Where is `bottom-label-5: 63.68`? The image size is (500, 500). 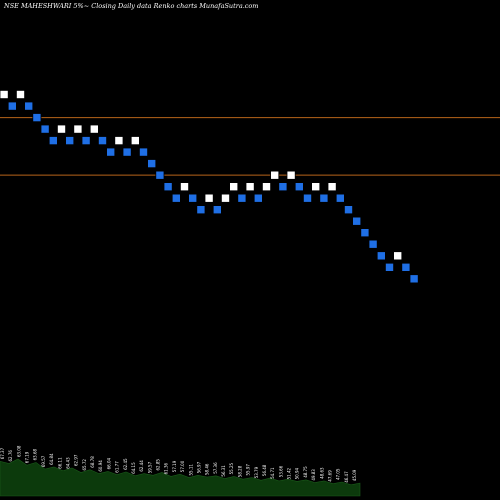 bottom-label-5: 63.68 is located at coordinates (35, 454).